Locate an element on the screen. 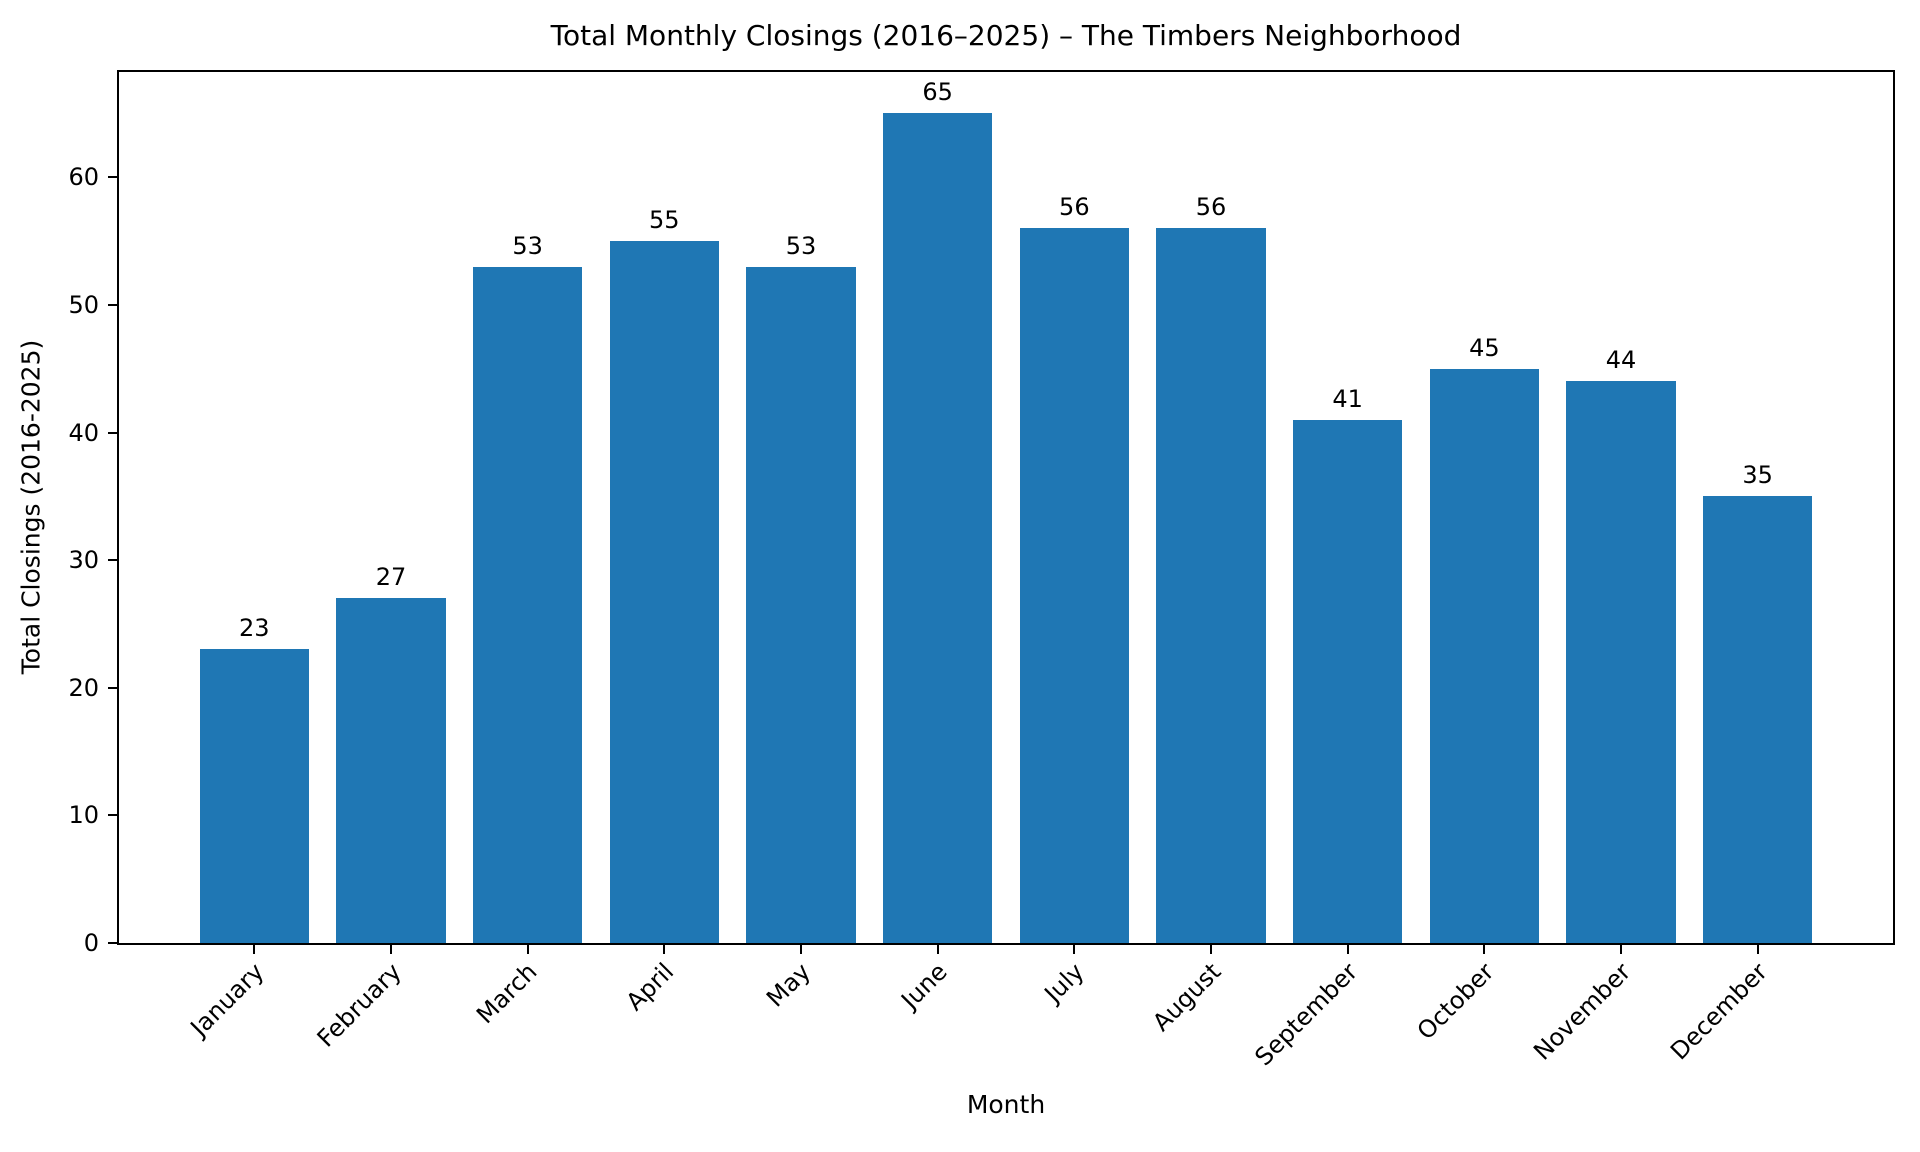 The height and width of the screenshot is (1152, 1920). bar-february is located at coordinates (391, 770).